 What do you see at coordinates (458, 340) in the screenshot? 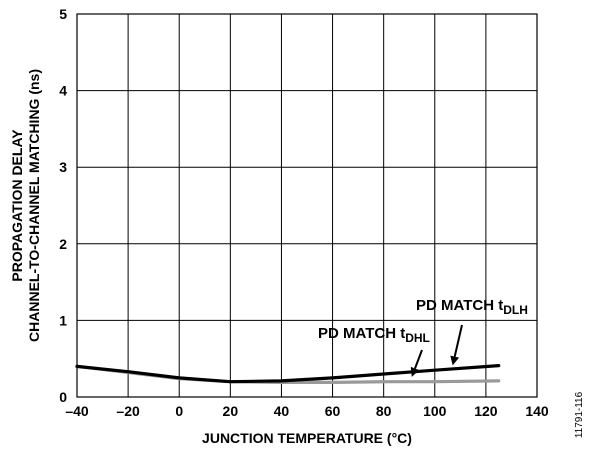
I see `annotation-dlh-arrow` at bounding box center [458, 340].